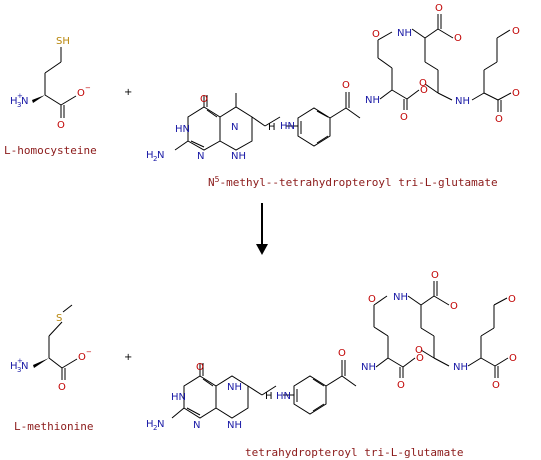 Image resolution: width=541 pixels, height=460 pixels. What do you see at coordinates (372, 100) in the screenshot?
I see `amide-nh-top: NH` at bounding box center [372, 100].